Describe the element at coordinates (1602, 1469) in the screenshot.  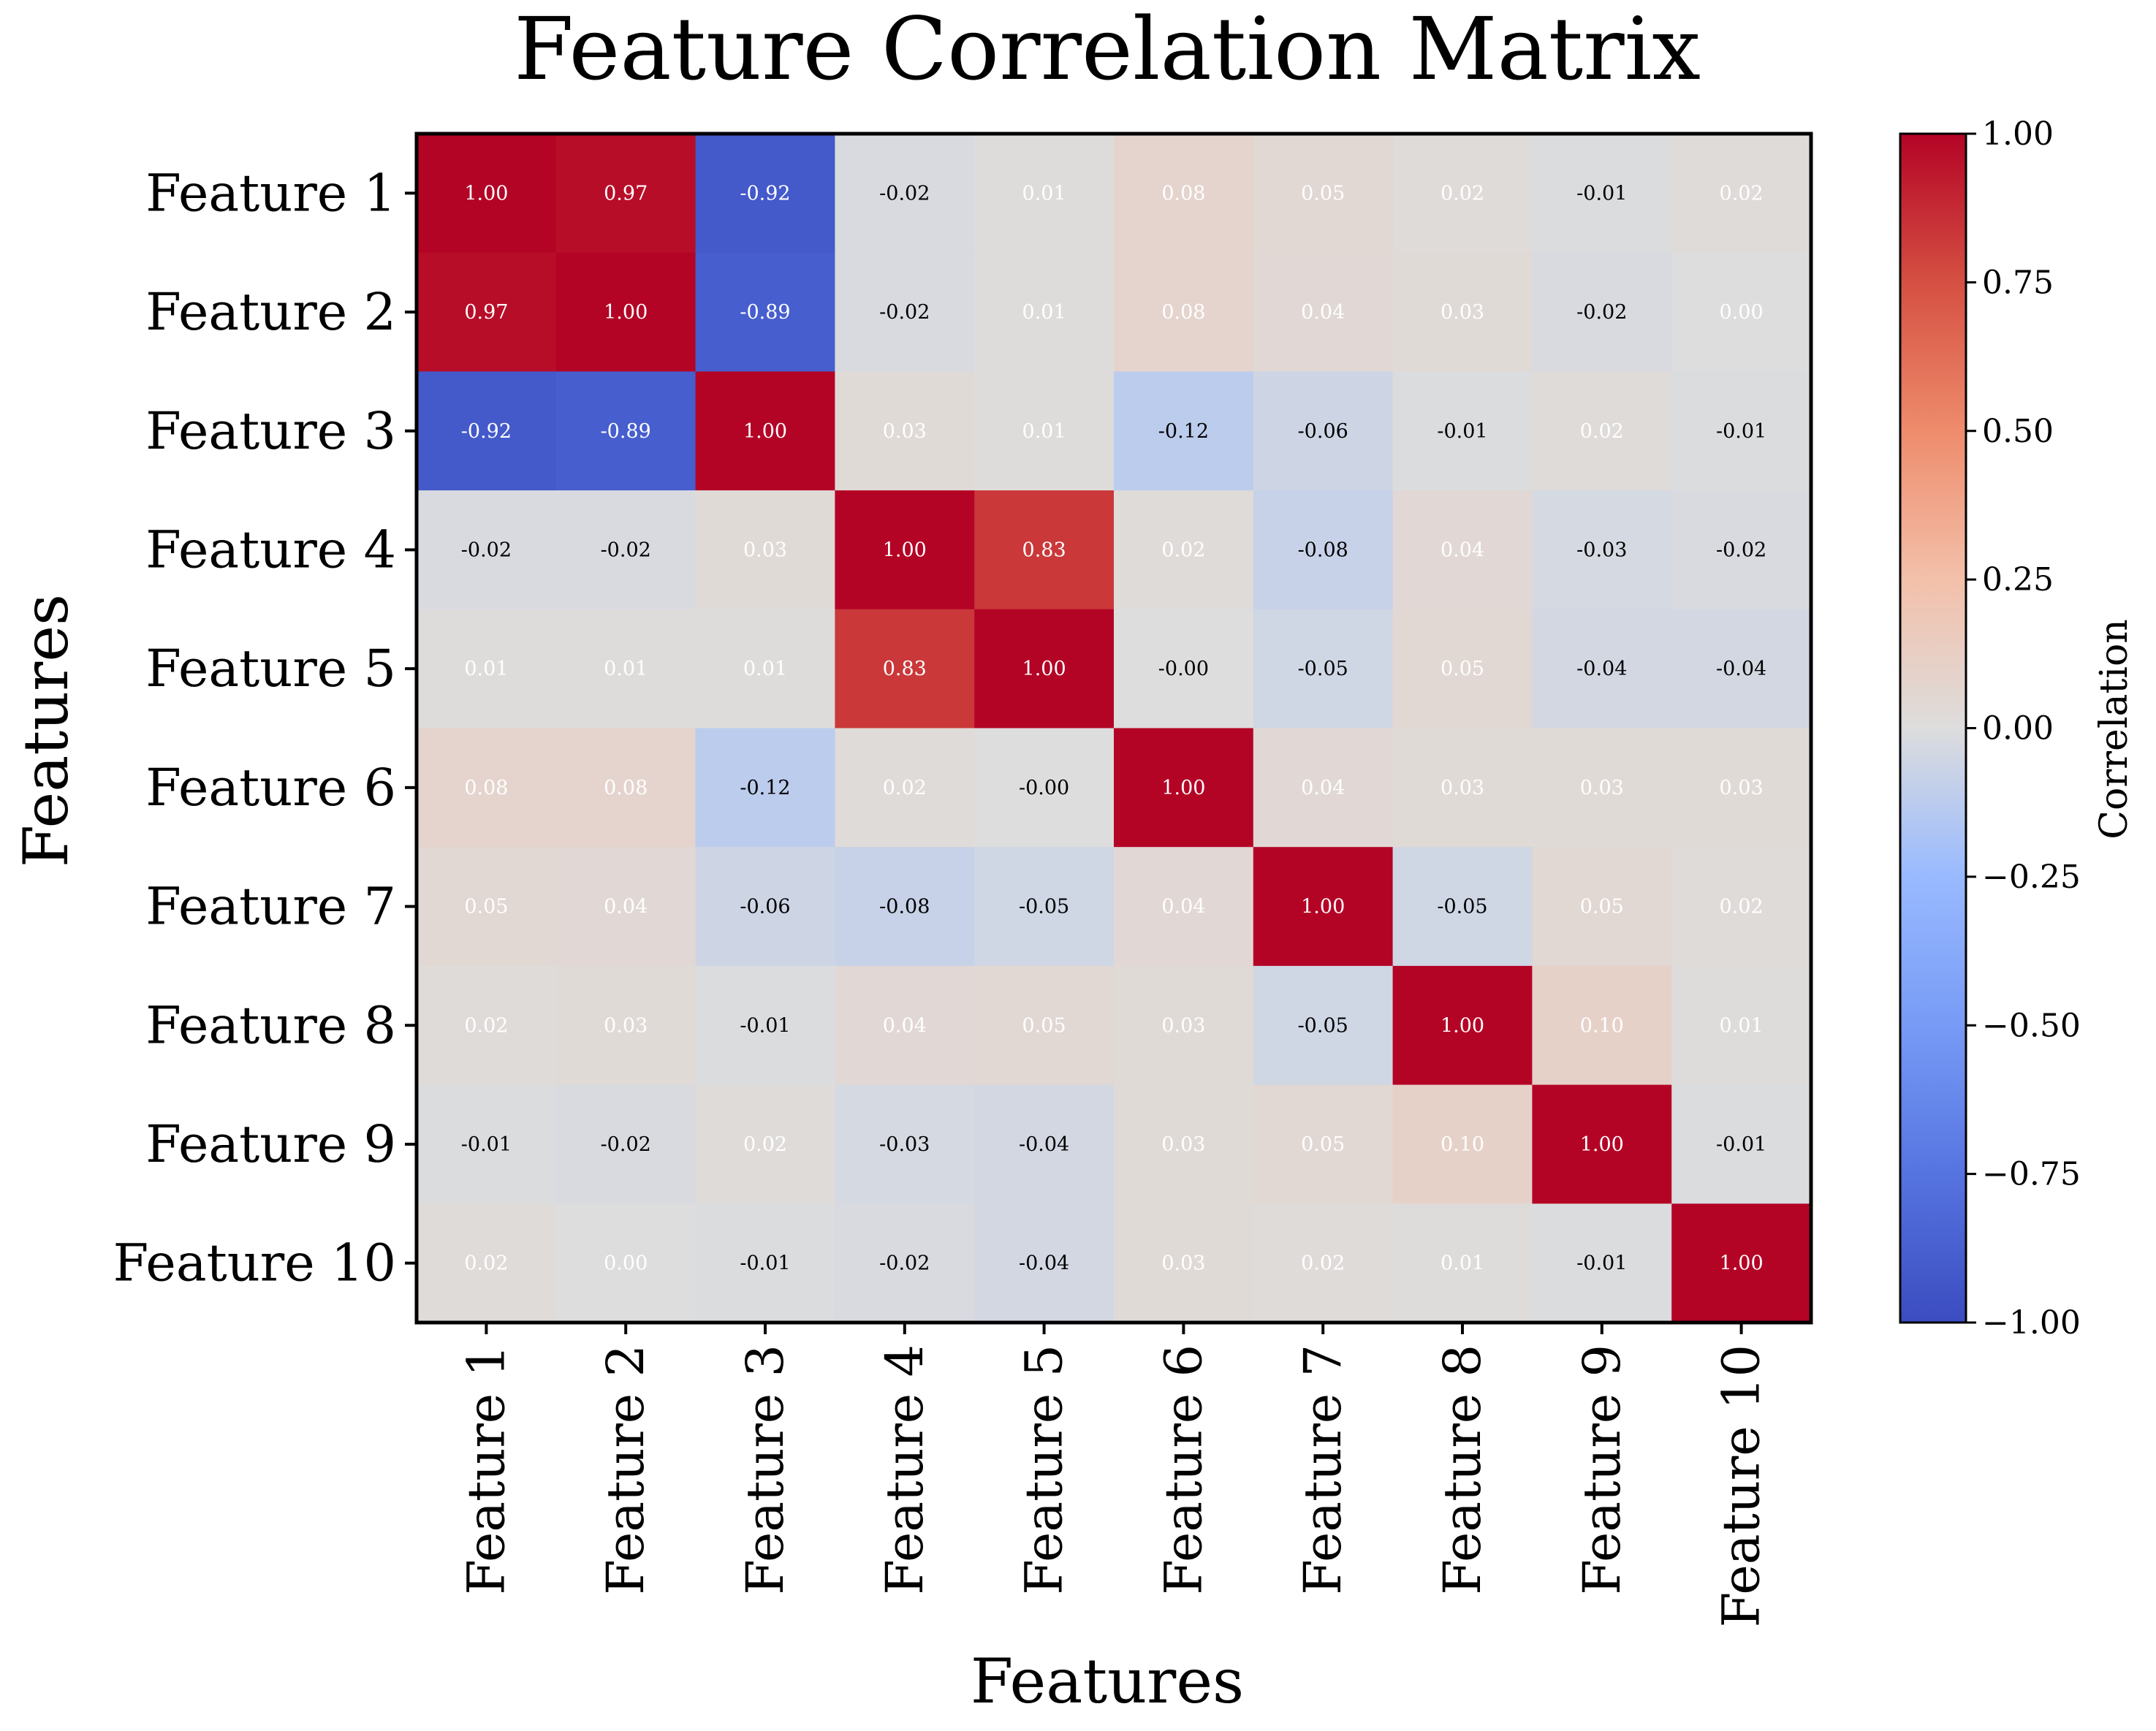
I see `x-tick-label: Feature 9` at that location.